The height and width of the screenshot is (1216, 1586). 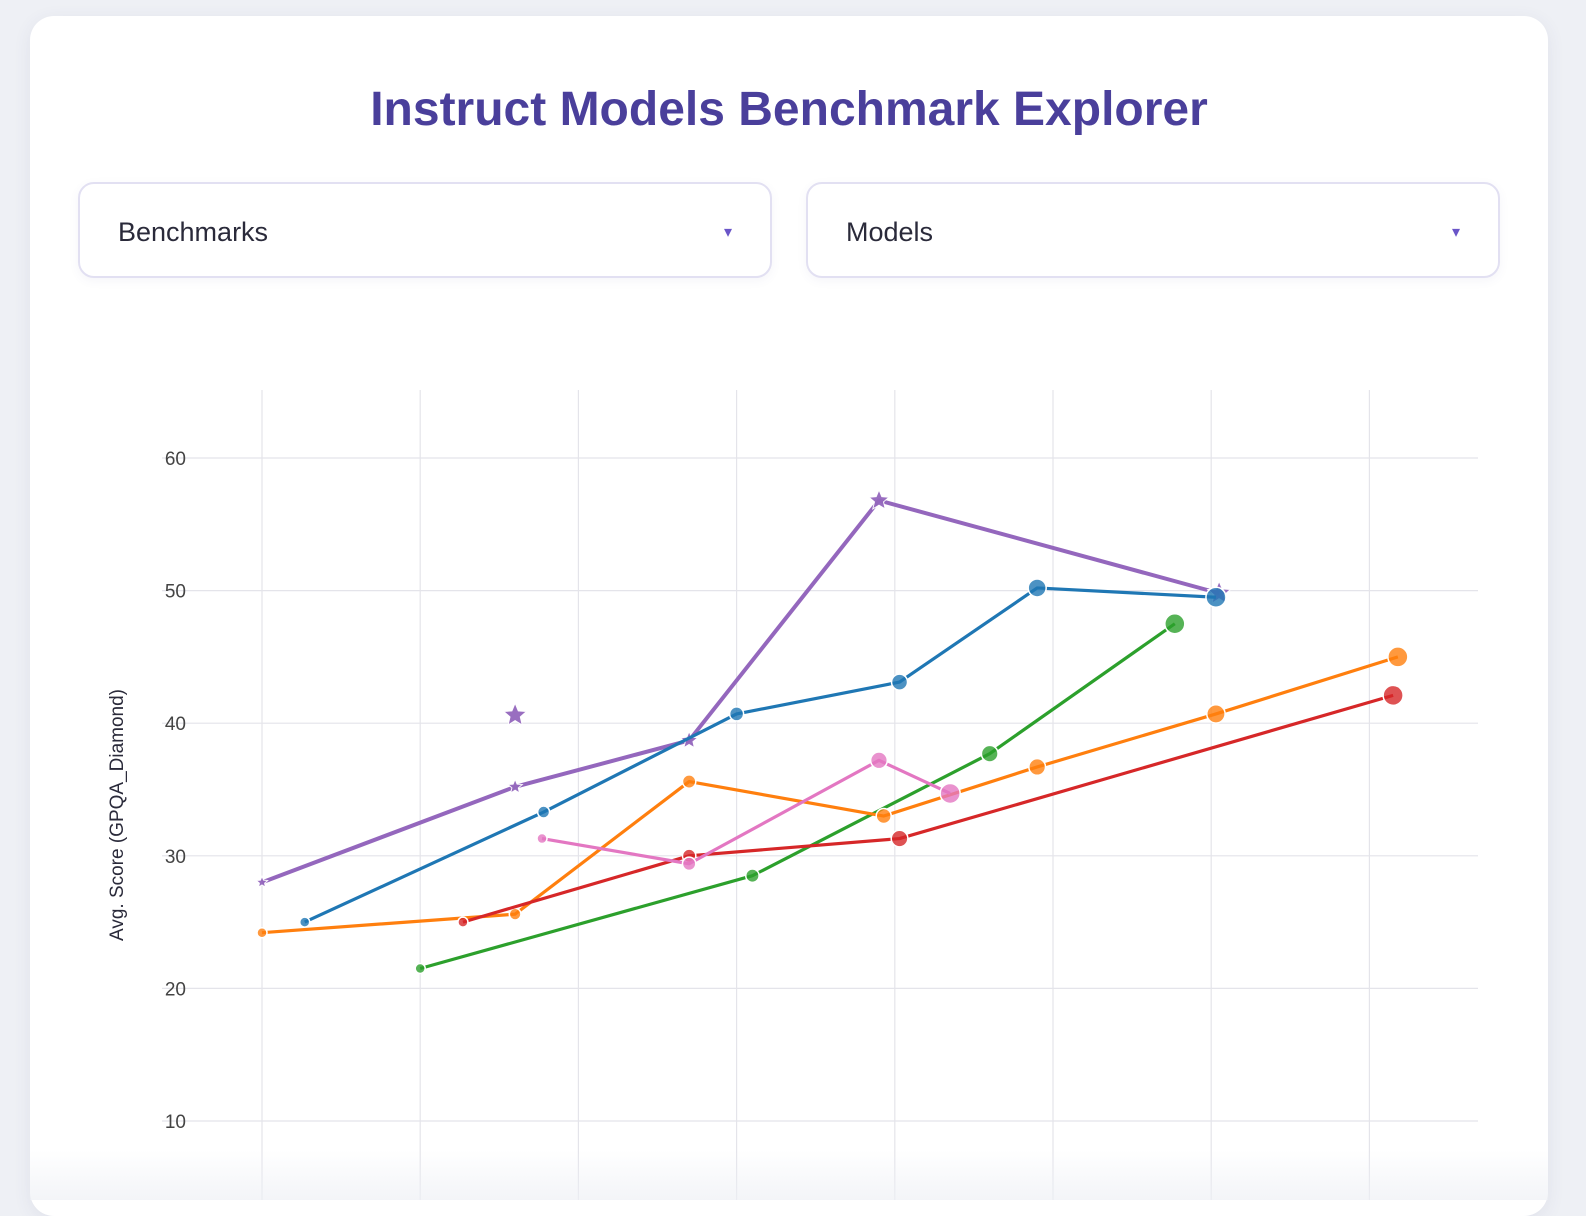 I want to click on y-axis-label: Avg. Score (GPQA_Diamond), so click(x=117, y=815).